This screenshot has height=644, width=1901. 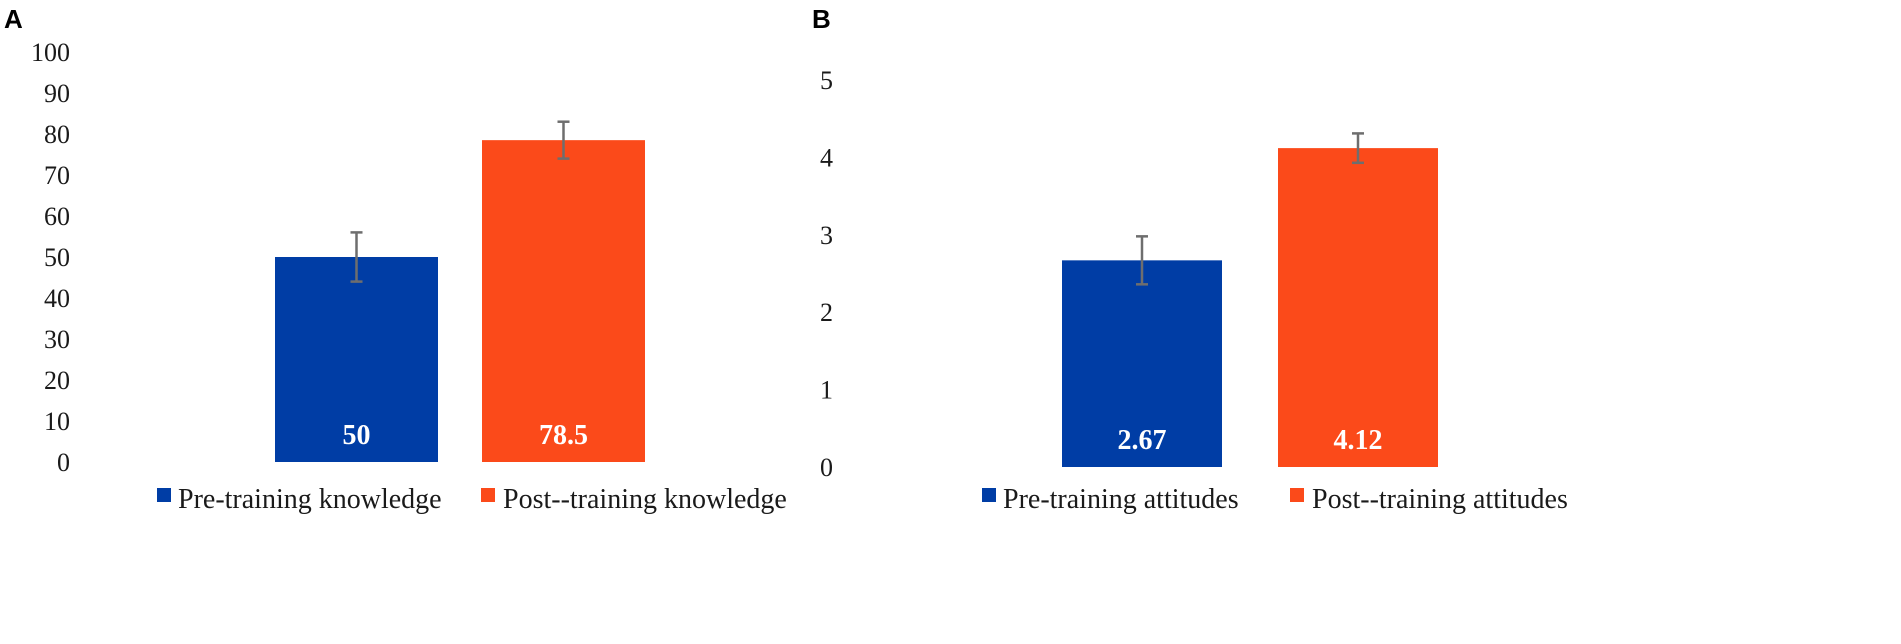 What do you see at coordinates (57, 298) in the screenshot?
I see `panel-a-ytick-label: 40` at bounding box center [57, 298].